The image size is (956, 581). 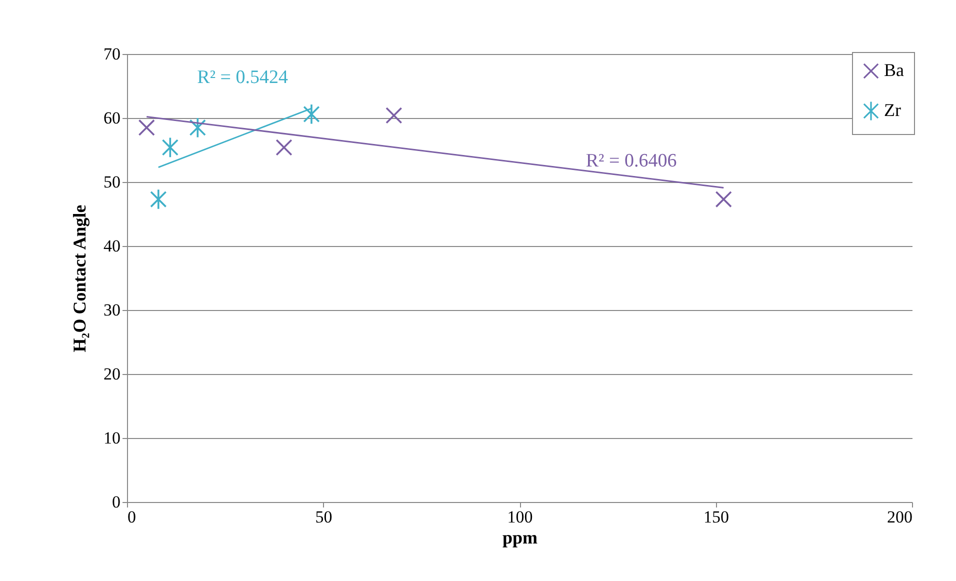 I want to click on legend-label: Zr, so click(x=892, y=110).